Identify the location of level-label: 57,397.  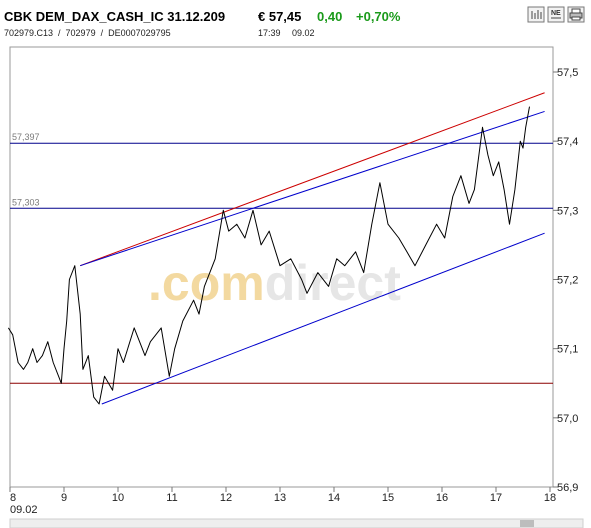
(26, 137).